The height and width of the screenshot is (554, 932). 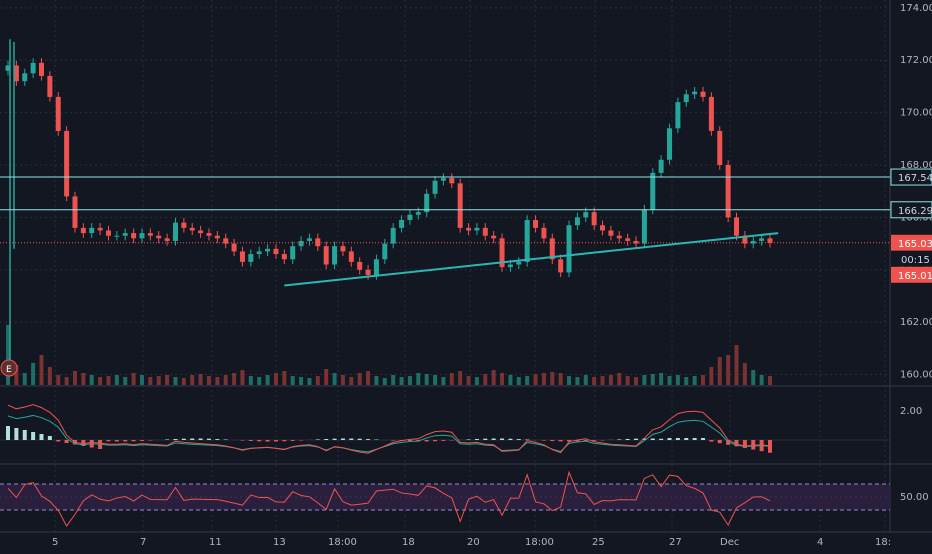 I want to click on y-tick-label: 162.00, so click(x=916, y=322).